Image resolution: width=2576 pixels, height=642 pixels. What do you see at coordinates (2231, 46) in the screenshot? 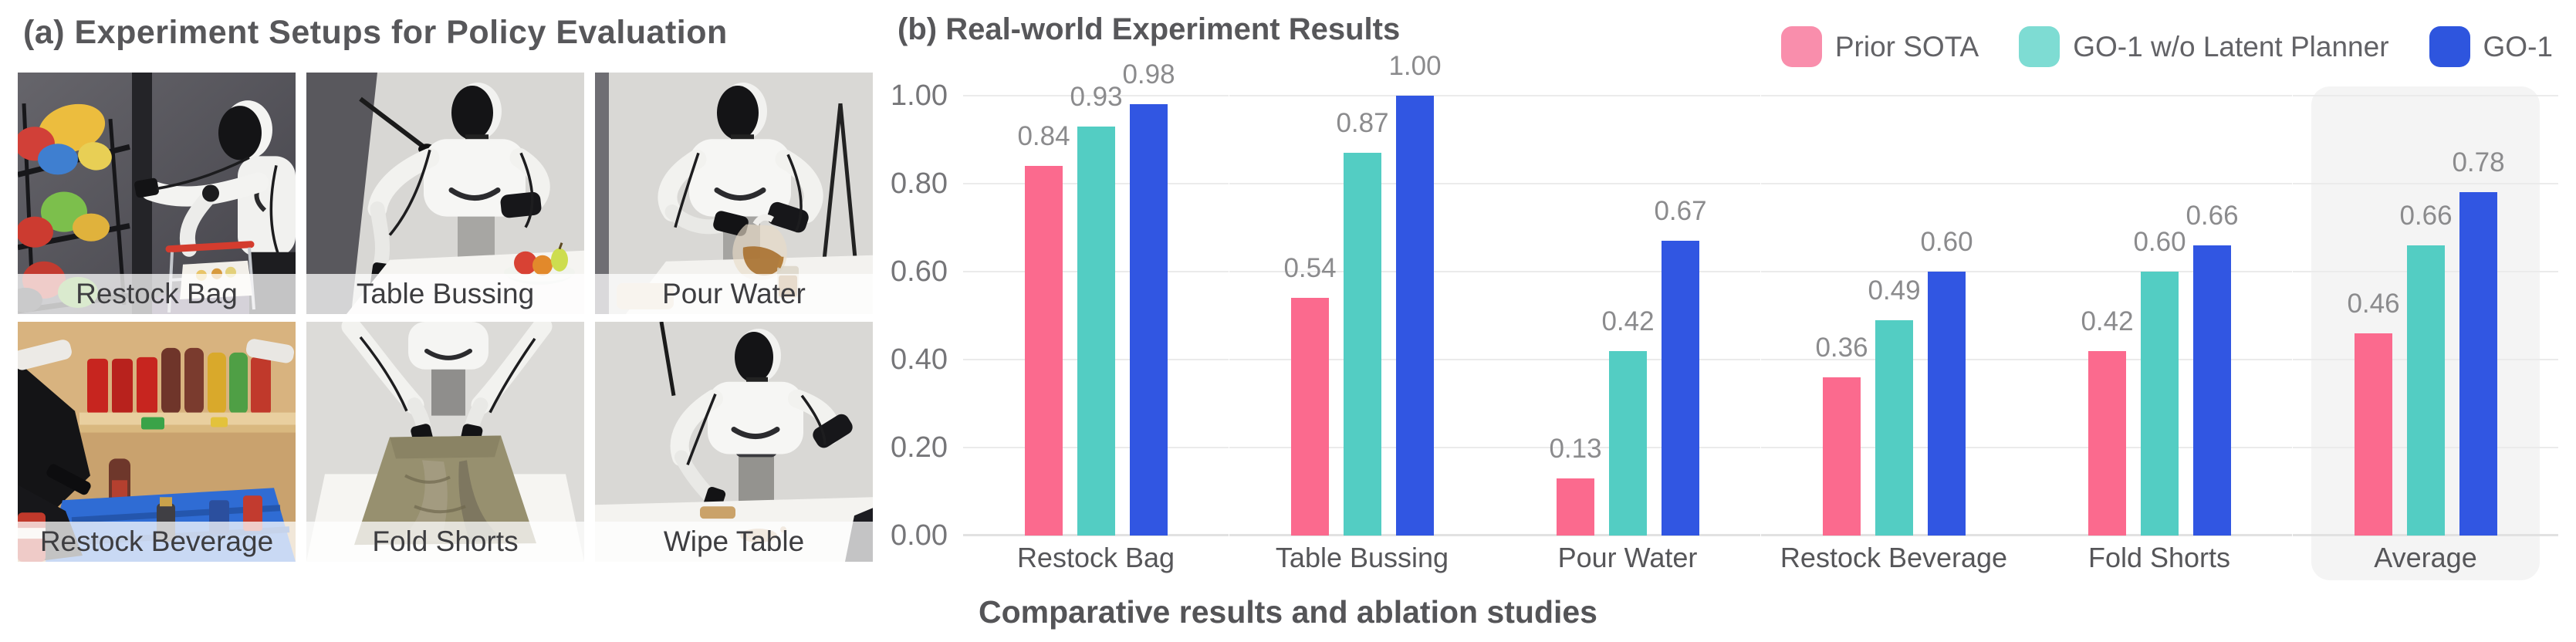
I see `legend-label-1: GO-1 w/o Latent Planner` at bounding box center [2231, 46].